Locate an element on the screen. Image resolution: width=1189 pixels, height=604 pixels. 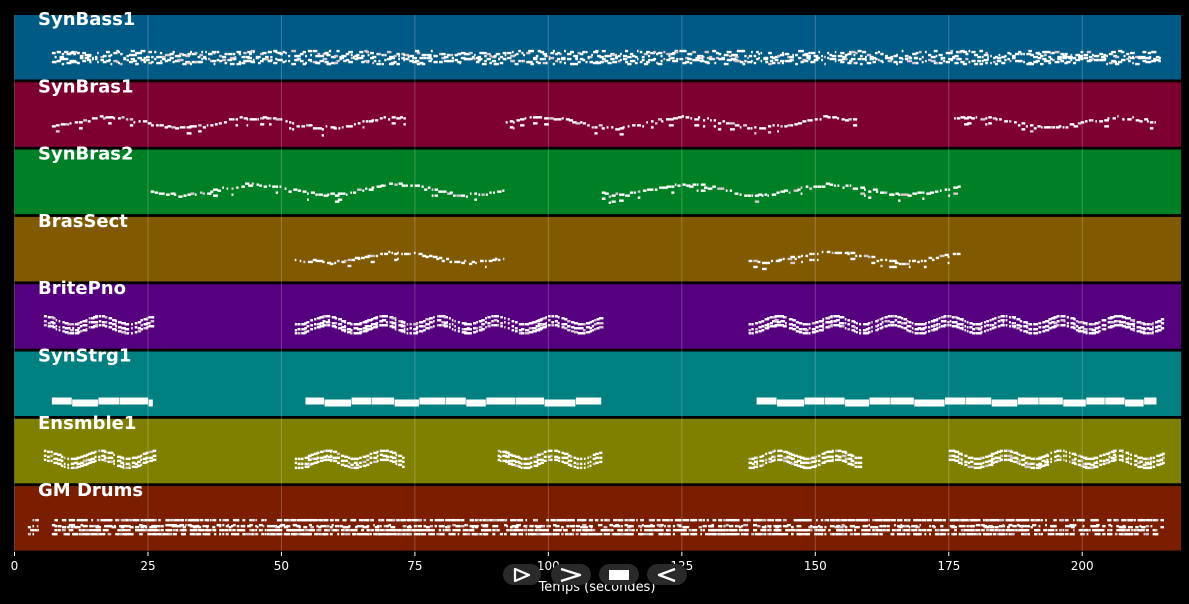
track-lane is located at coordinates (597, 182).